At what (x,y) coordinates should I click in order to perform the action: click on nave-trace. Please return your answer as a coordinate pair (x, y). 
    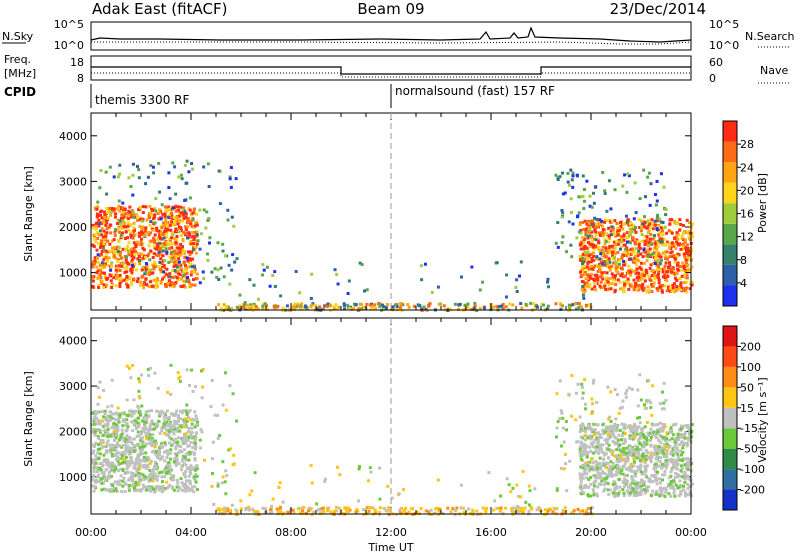
    Looking at the image, I should click on (391, 75).